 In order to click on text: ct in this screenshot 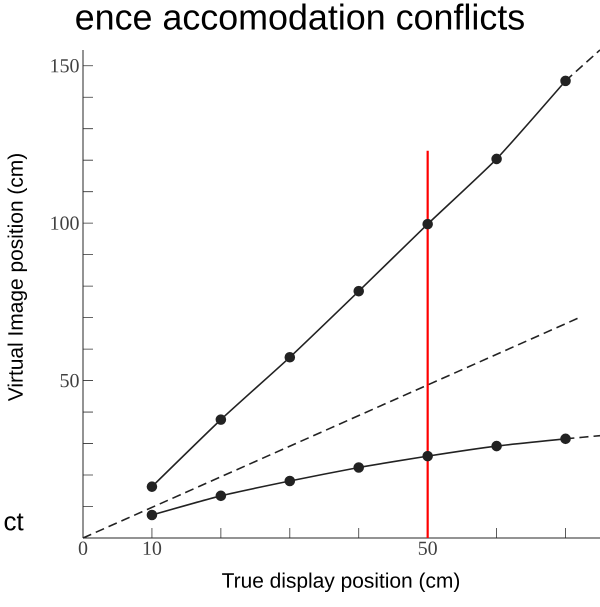, I will do `click(14, 521)`.